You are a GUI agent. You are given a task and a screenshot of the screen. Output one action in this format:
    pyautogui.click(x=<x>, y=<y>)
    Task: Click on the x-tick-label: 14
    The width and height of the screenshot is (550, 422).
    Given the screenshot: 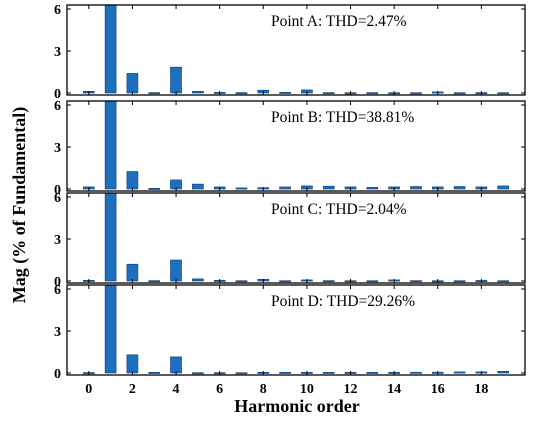 What is the action you would take?
    pyautogui.click(x=394, y=389)
    